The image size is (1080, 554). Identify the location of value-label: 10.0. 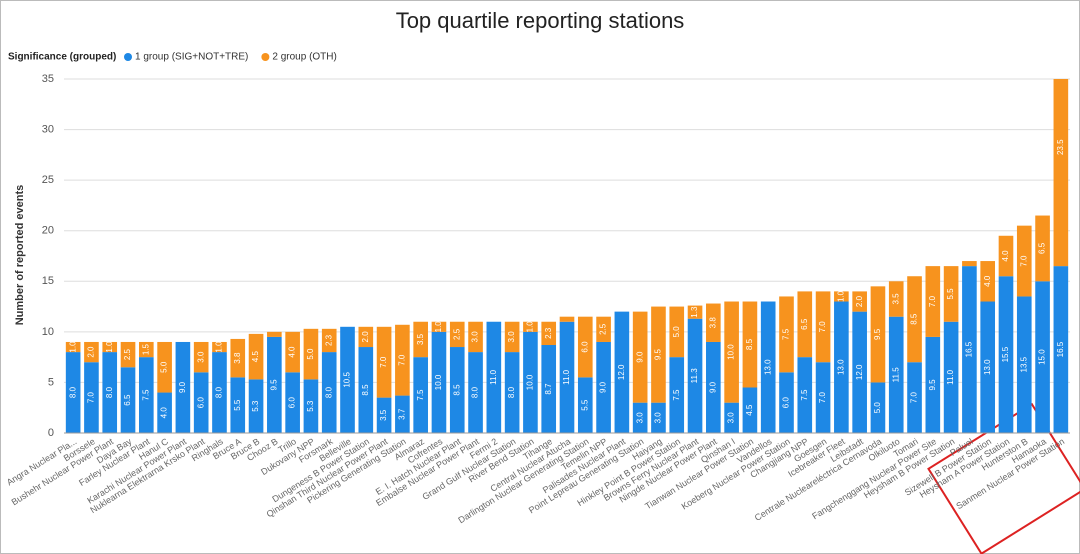
(731, 352).